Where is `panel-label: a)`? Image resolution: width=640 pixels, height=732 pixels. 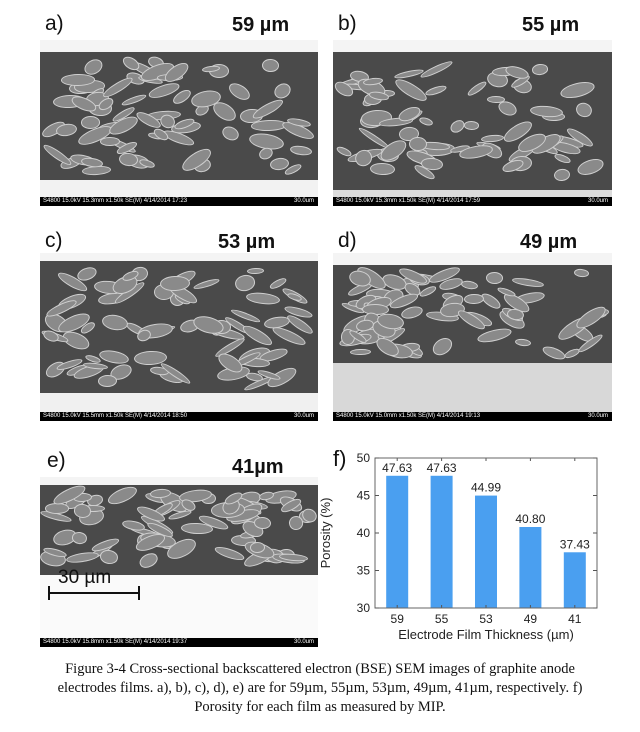 panel-label: a) is located at coordinates (54, 23).